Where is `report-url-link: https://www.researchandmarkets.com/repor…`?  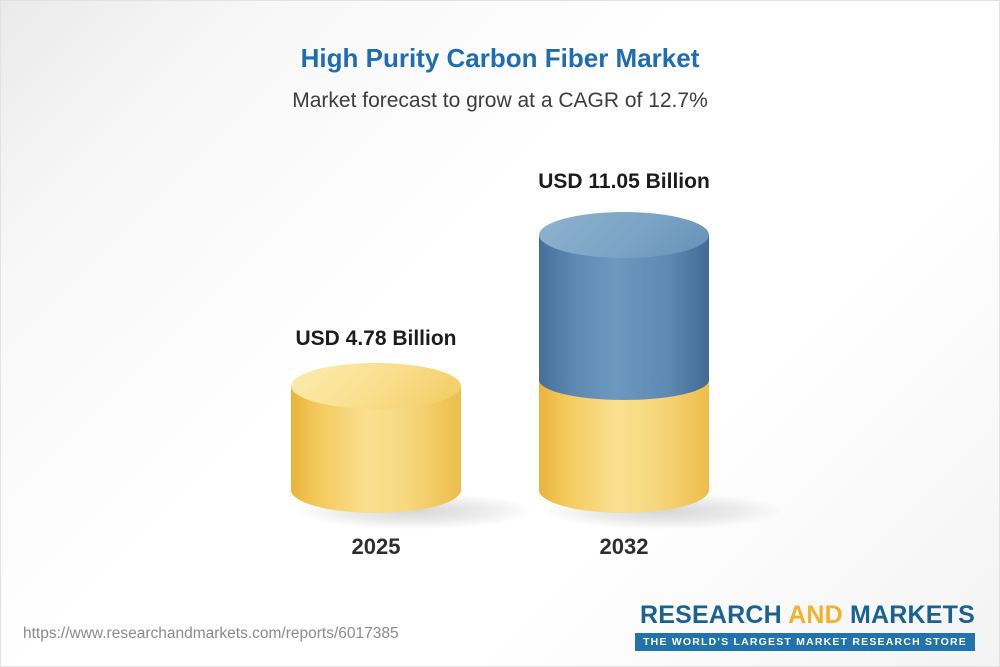 report-url-link: https://www.researchandmarkets.com/repor… is located at coordinates (211, 633).